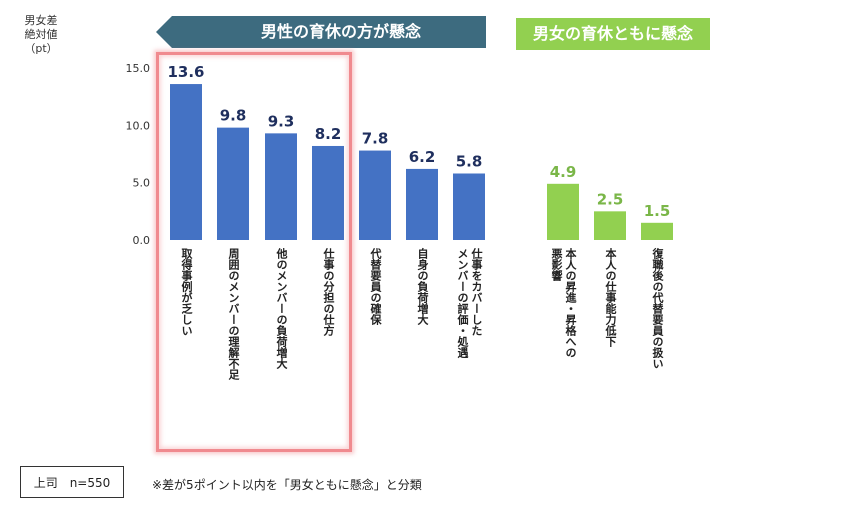 The height and width of the screenshot is (510, 846). Describe the element at coordinates (281, 308) in the screenshot. I see `category-label-3: 他のメンバーの負荷増大` at that location.